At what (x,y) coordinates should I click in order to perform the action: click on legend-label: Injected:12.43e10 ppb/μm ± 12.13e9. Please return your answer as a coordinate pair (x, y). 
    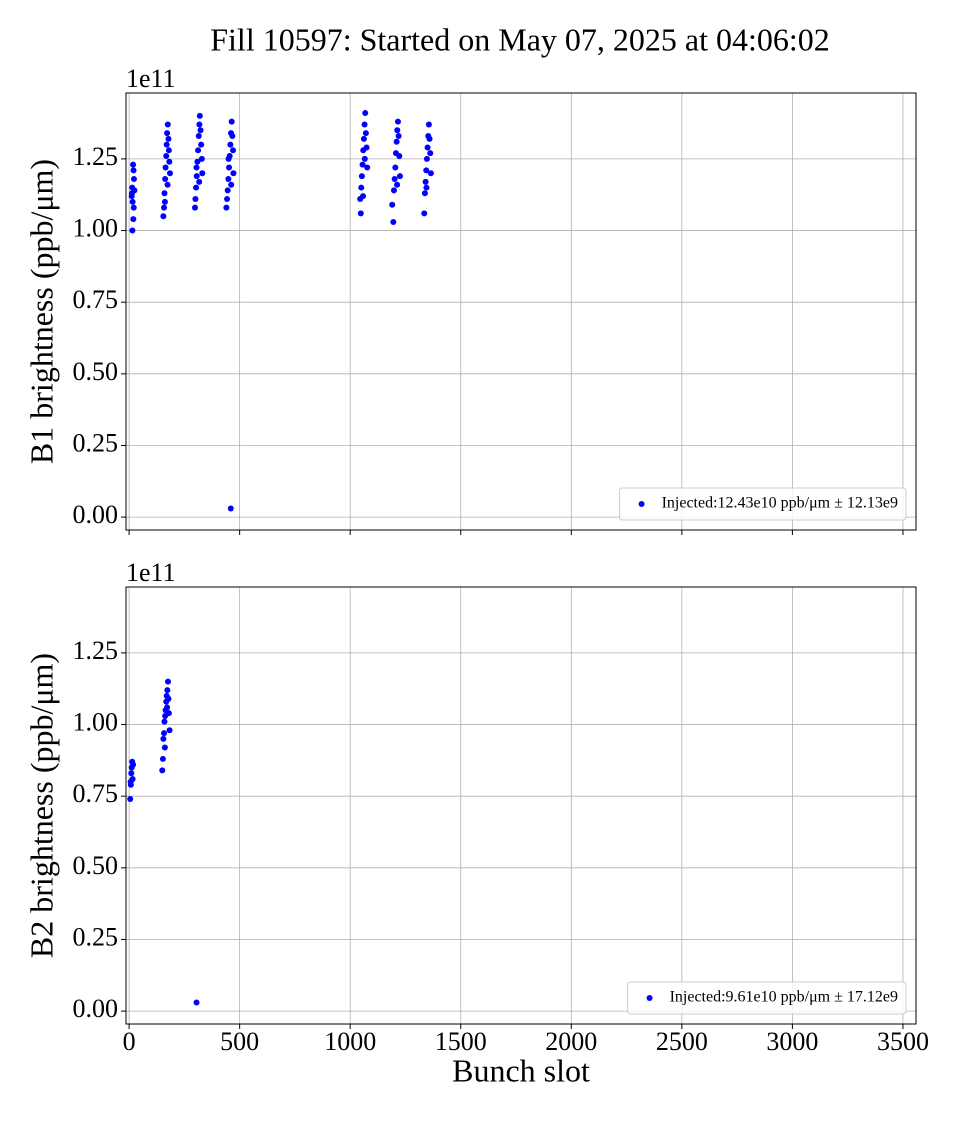
    Looking at the image, I should click on (780, 503).